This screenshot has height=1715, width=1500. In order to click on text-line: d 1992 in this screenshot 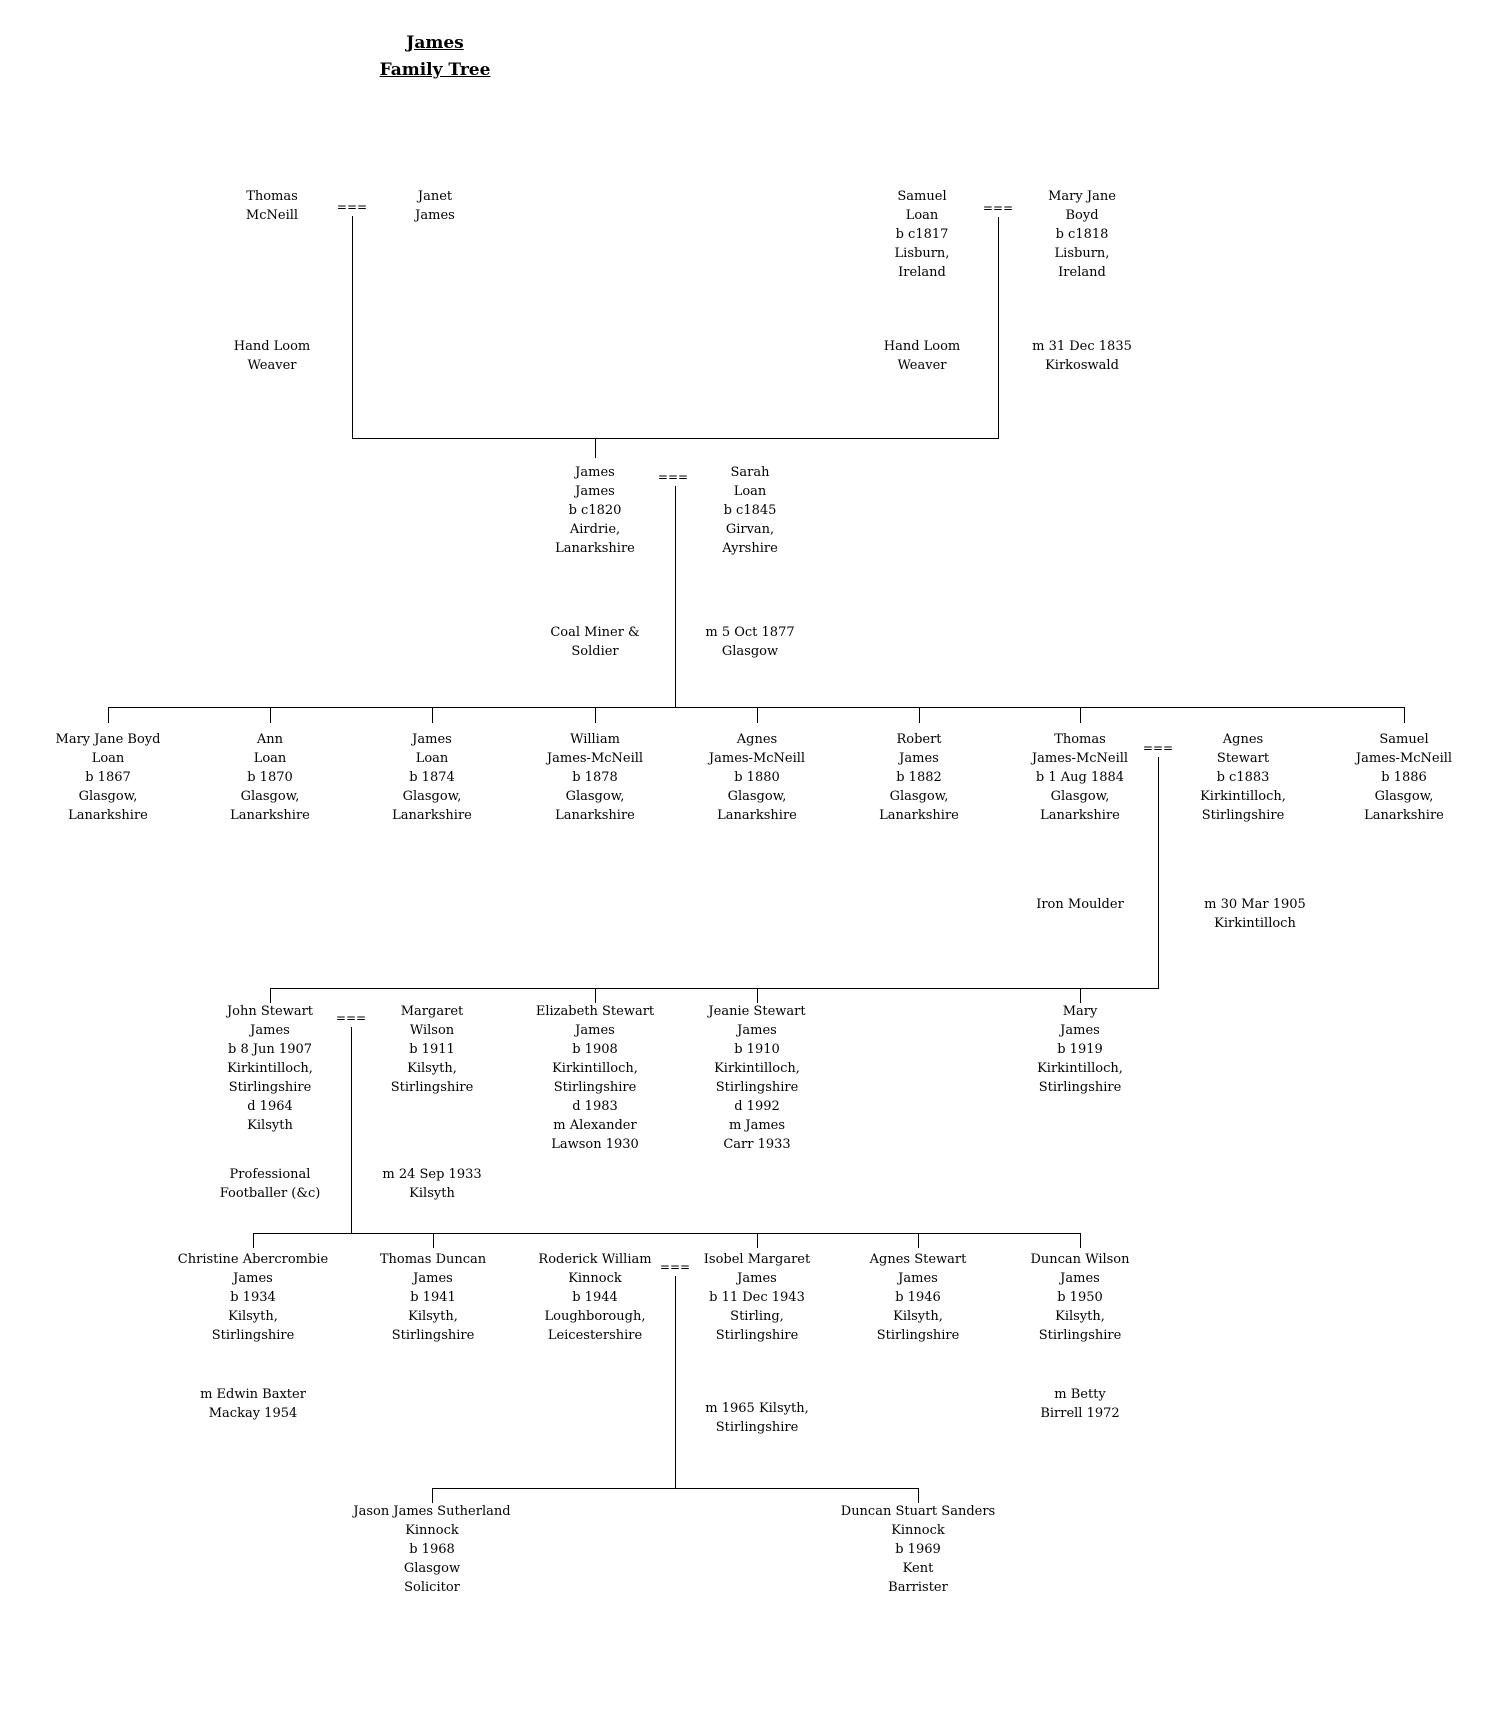, I will do `click(757, 1106)`.